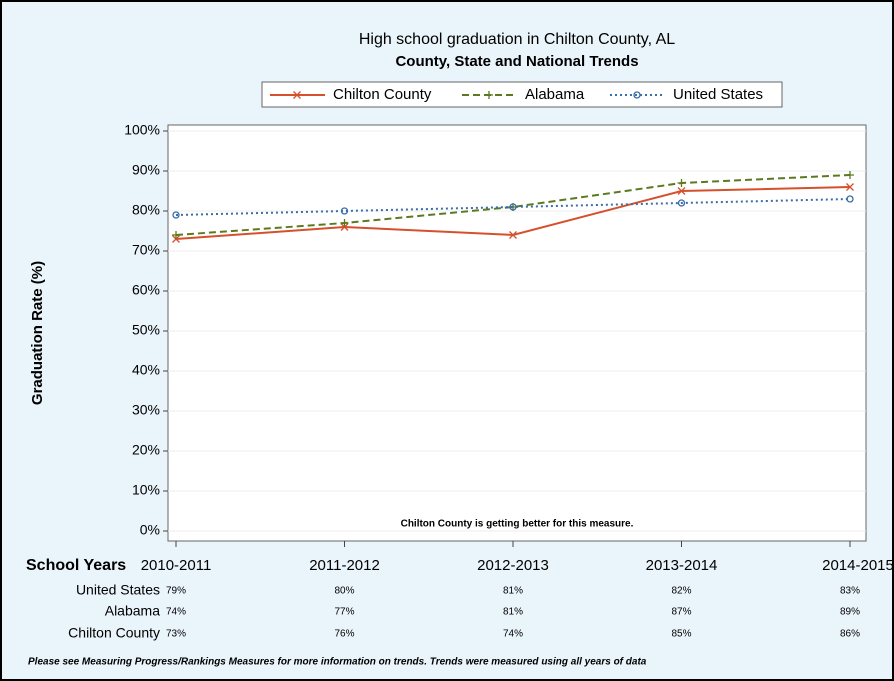 The image size is (894, 681). What do you see at coordinates (146, 290) in the screenshot?
I see `y-tick-label: 60%` at bounding box center [146, 290].